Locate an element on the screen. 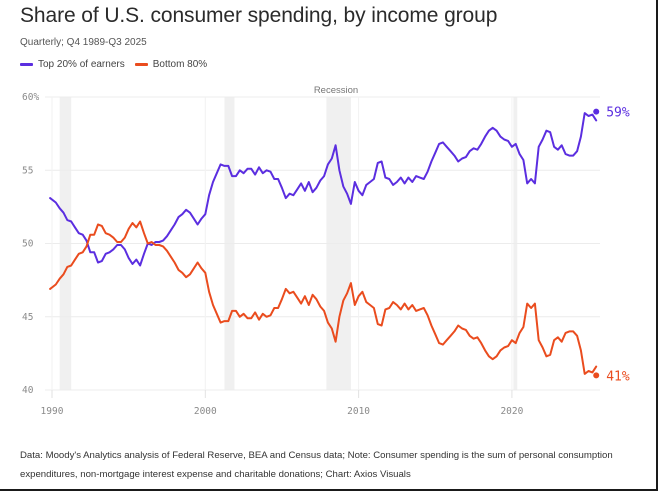 This screenshot has height=491, width=658. y-tick-label: 55 is located at coordinates (27, 170).